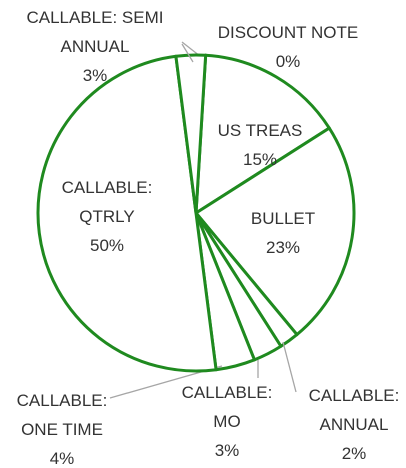 This screenshot has height=468, width=406. I want to click on slice-label: CALLABLE: QTRLY 50%, so click(107, 216).